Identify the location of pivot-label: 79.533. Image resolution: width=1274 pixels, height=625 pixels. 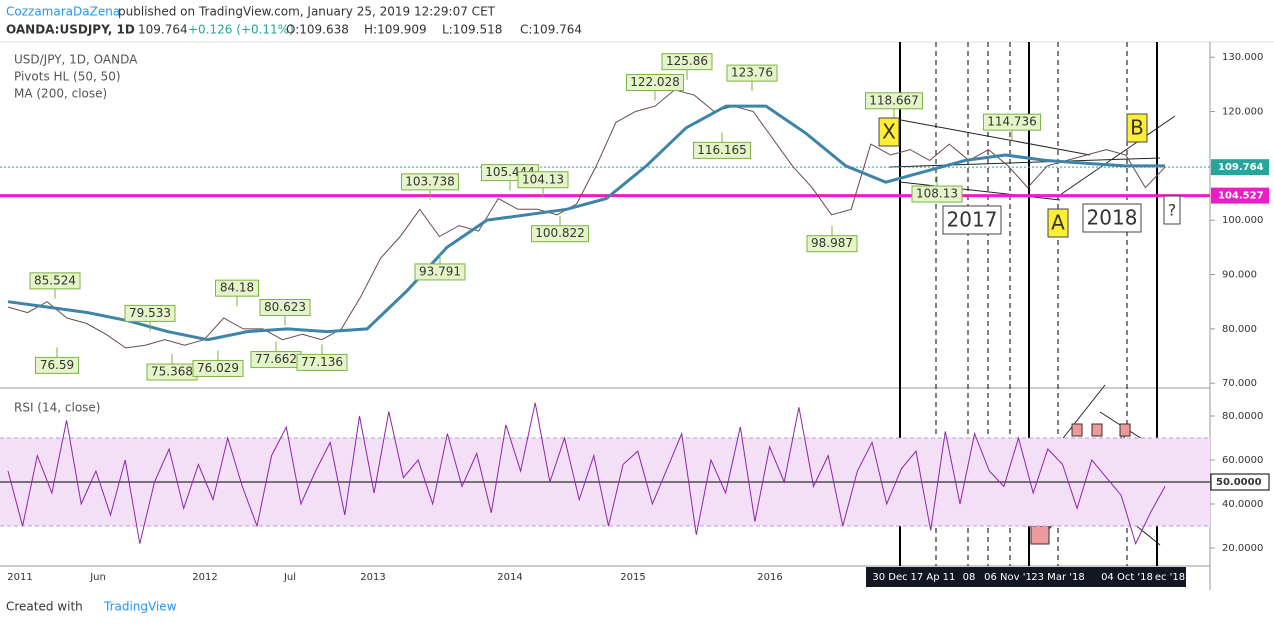
(150, 313).